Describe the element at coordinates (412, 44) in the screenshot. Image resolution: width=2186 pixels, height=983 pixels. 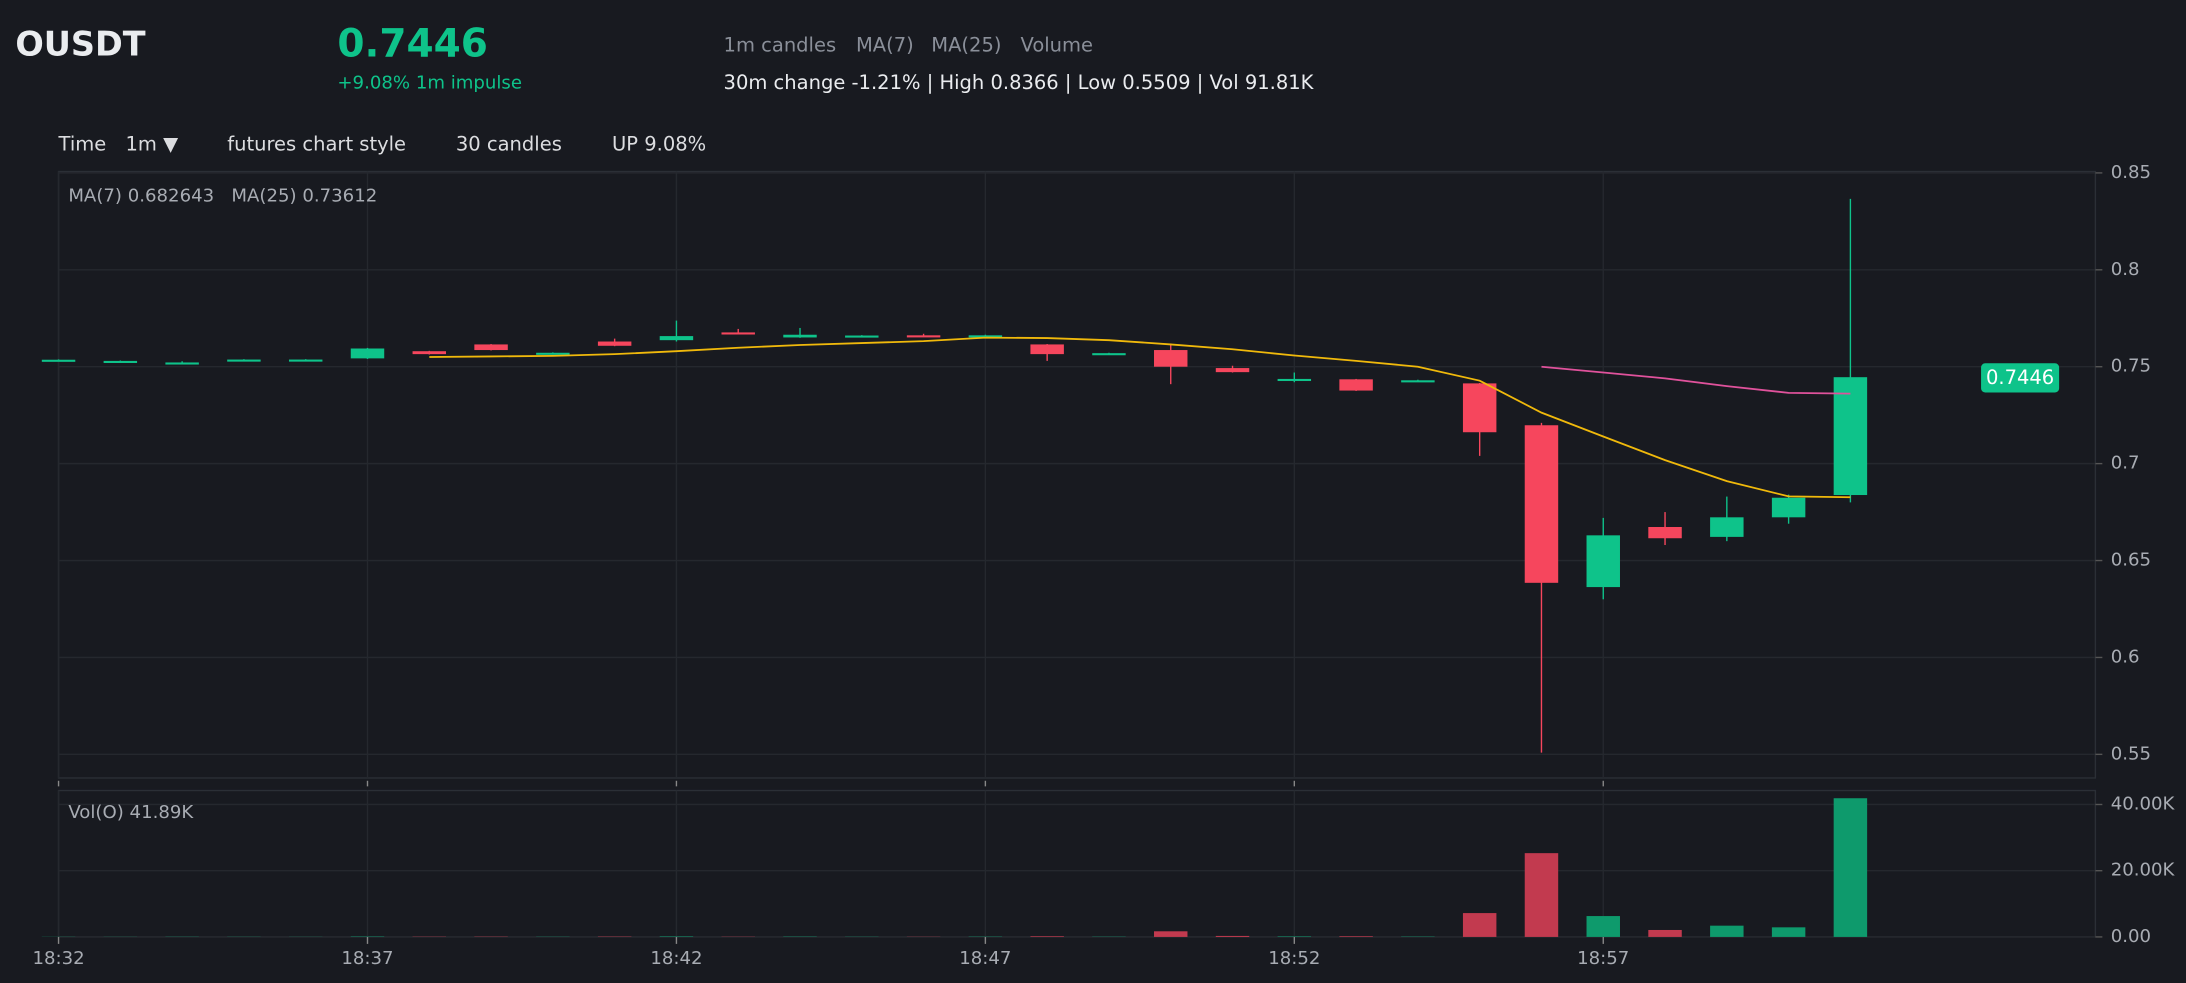
I see `last-price: 0.7446` at that location.